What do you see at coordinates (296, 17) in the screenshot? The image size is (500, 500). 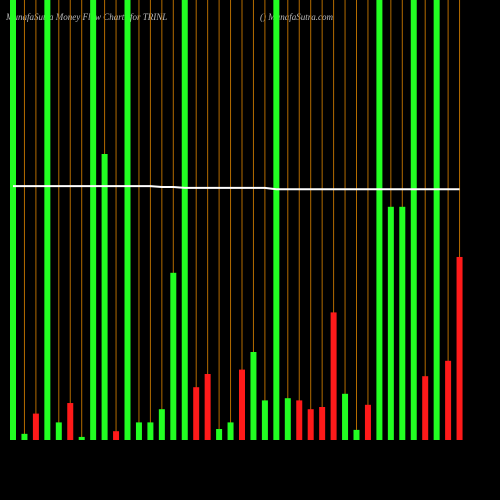 I see `chart-subtitle: () MunafaSutra.com` at bounding box center [296, 17].